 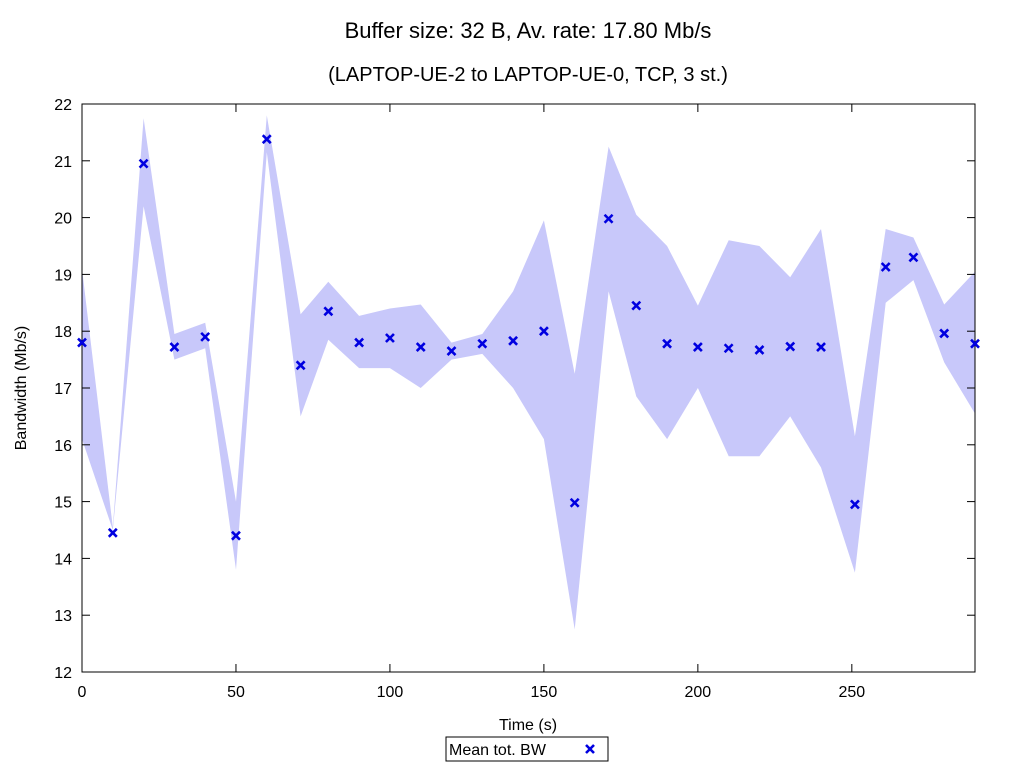 I want to click on y-tick-label: 12, so click(x=63, y=673).